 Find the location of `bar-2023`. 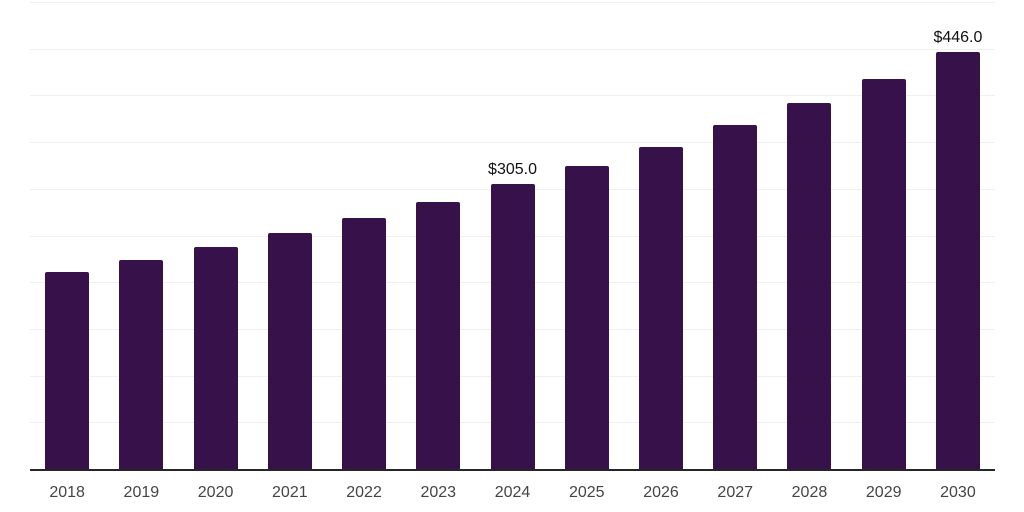

bar-2023 is located at coordinates (438, 335).